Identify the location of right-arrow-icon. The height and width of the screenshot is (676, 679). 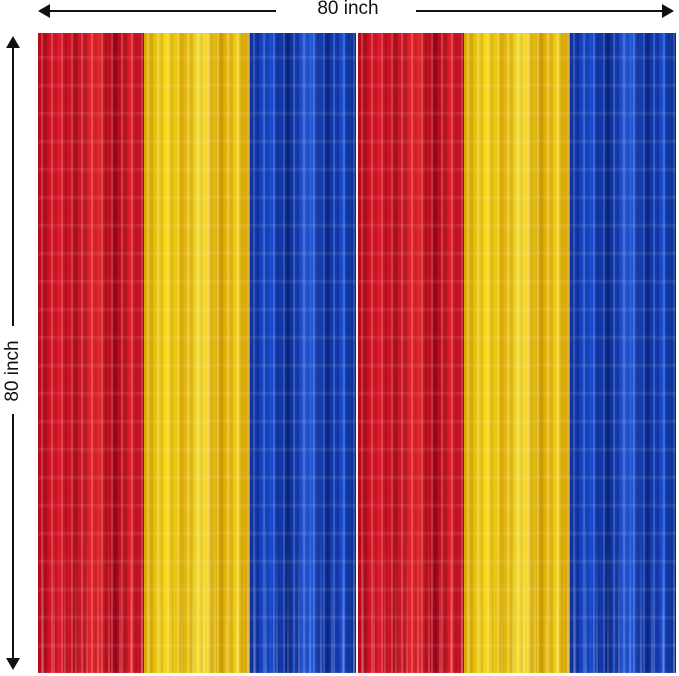
(668, 11).